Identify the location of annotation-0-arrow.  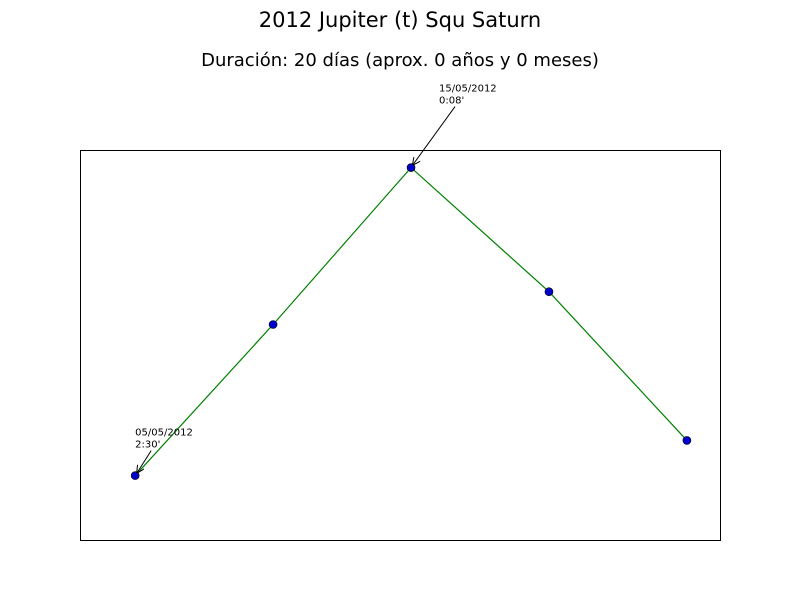
(144, 462).